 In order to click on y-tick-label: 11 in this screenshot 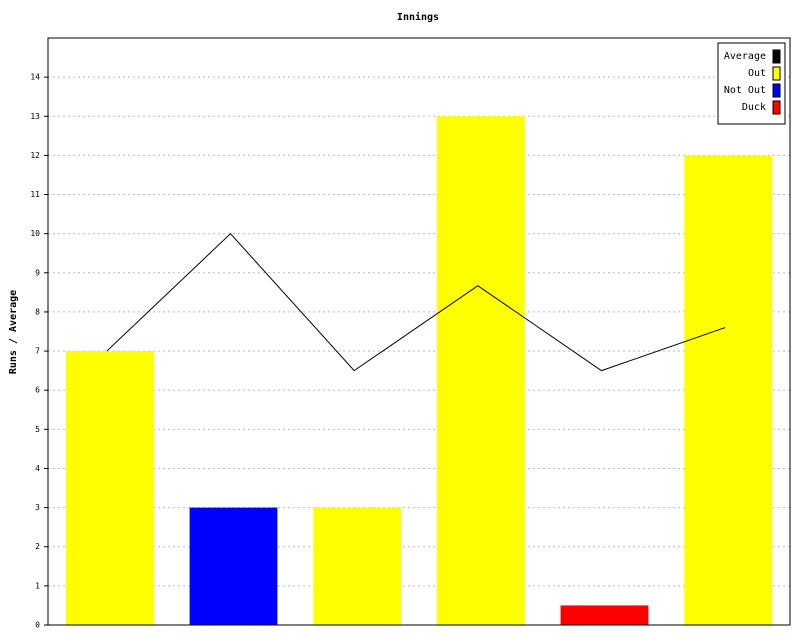, I will do `click(35, 194)`.